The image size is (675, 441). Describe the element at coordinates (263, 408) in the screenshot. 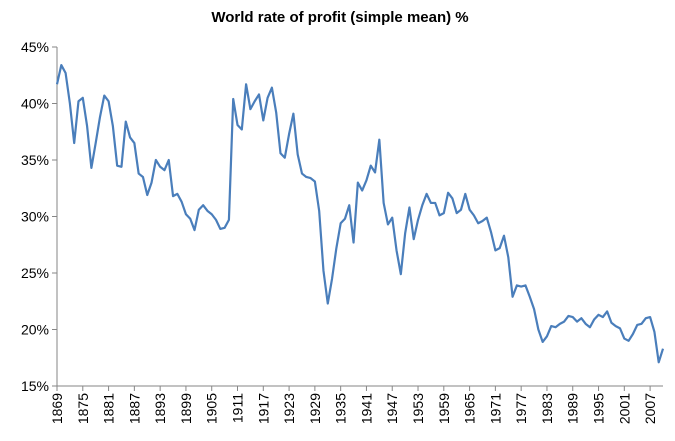

I see `x-tick-label: 1917` at that location.